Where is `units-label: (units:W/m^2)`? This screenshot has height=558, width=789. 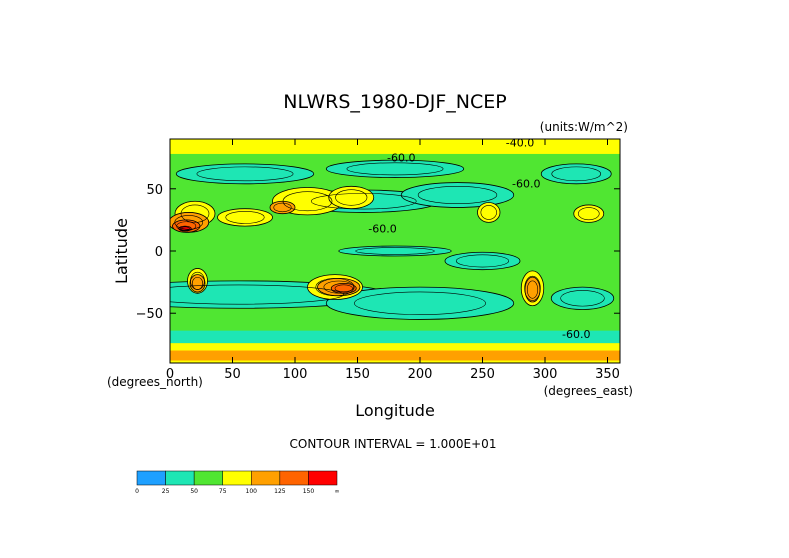
units-label: (units:W/m^2) is located at coordinates (584, 127).